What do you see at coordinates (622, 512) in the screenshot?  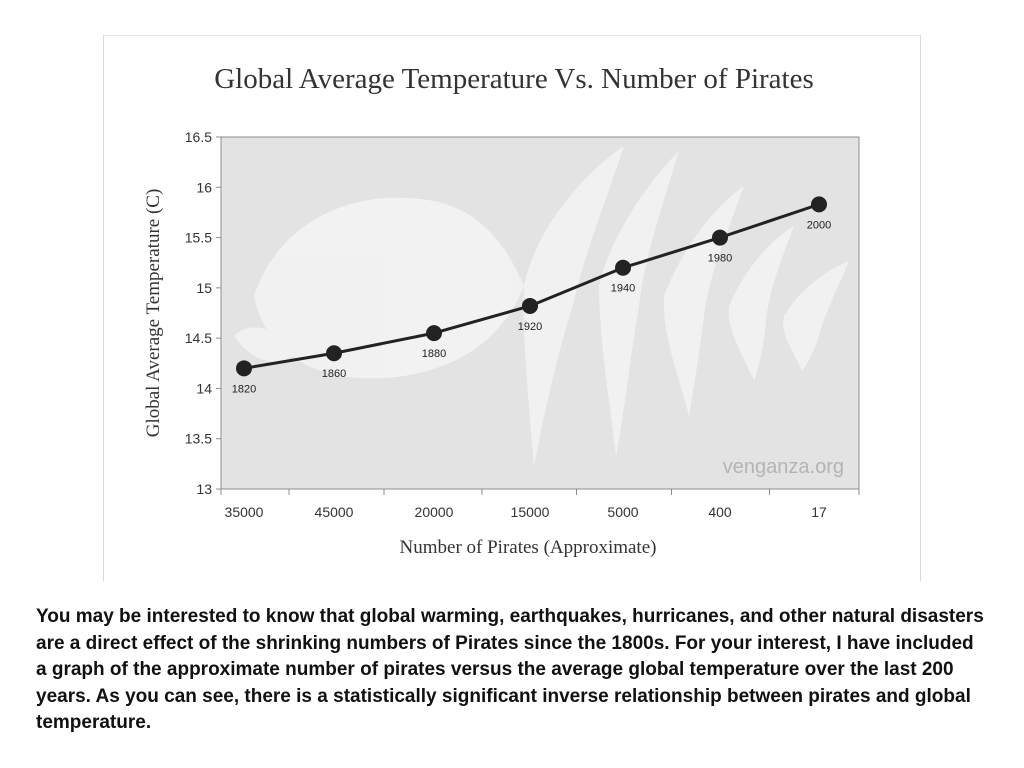 I see `x-tick-label: 5000` at bounding box center [622, 512].